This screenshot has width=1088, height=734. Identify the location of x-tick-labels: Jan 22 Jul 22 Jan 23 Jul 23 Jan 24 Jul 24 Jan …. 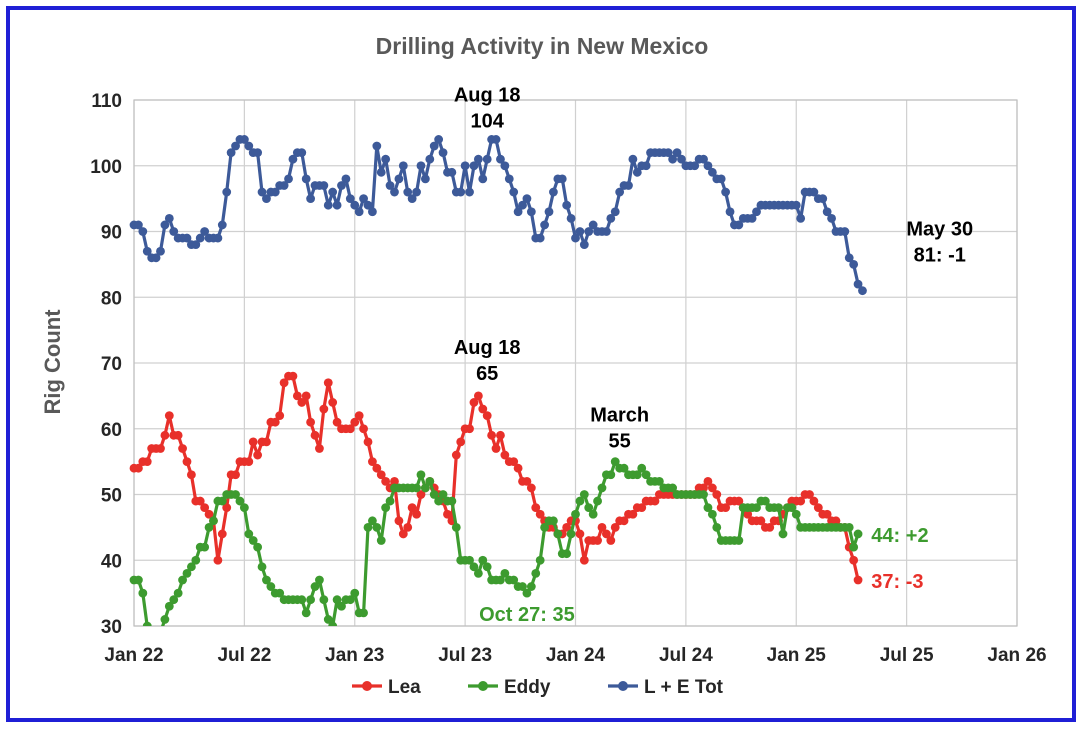
(575, 655).